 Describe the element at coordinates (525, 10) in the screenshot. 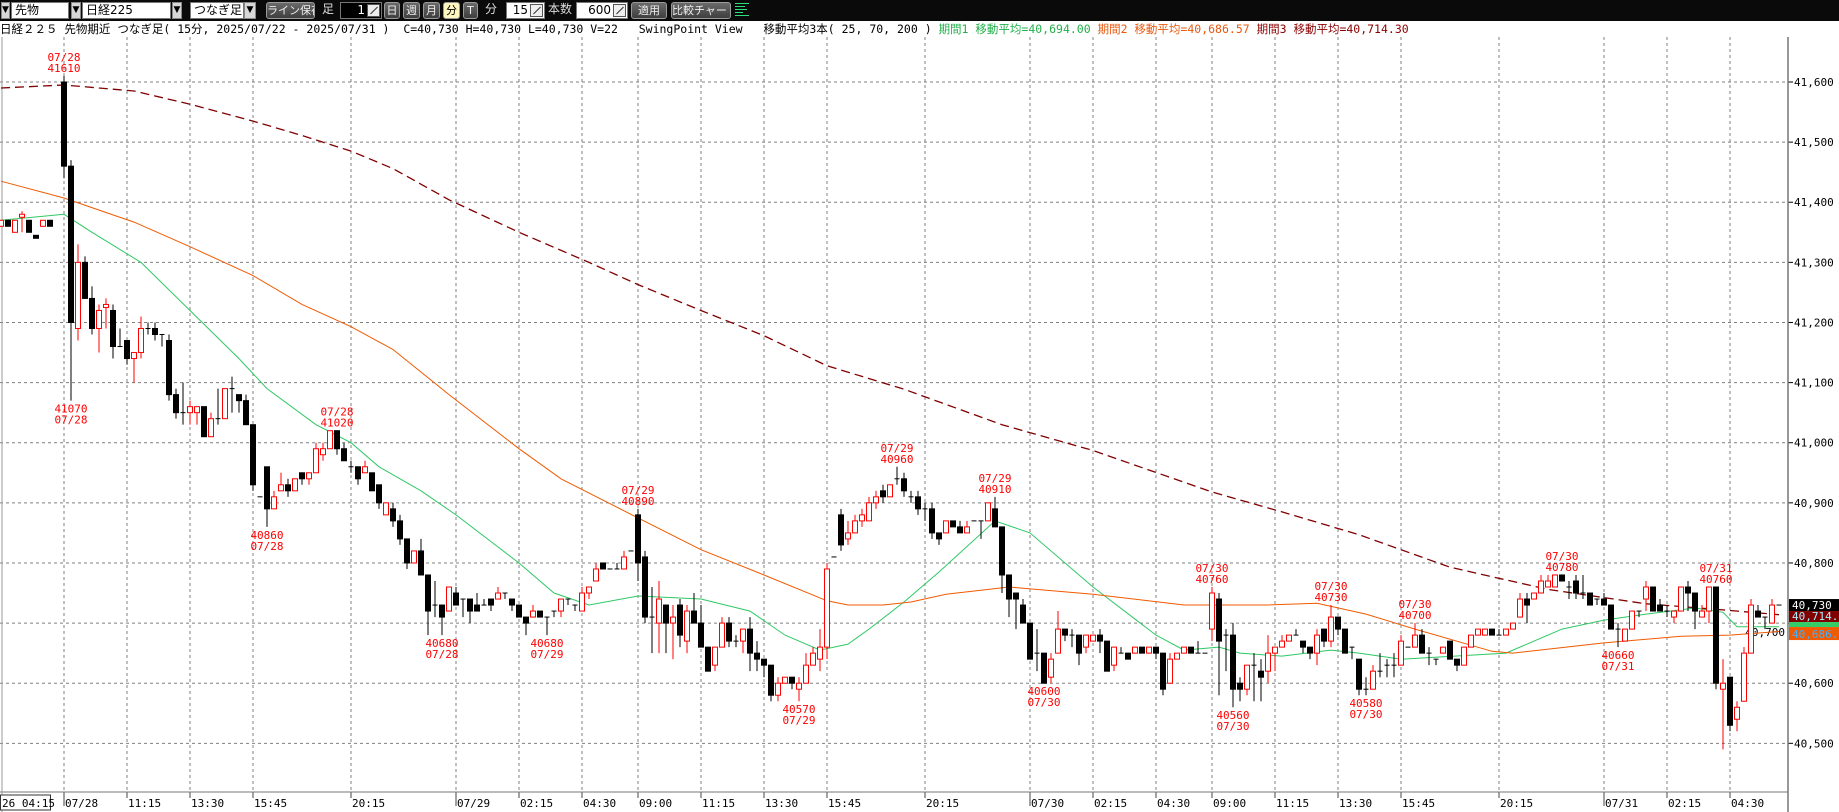

I see `minute-input: 15` at that location.